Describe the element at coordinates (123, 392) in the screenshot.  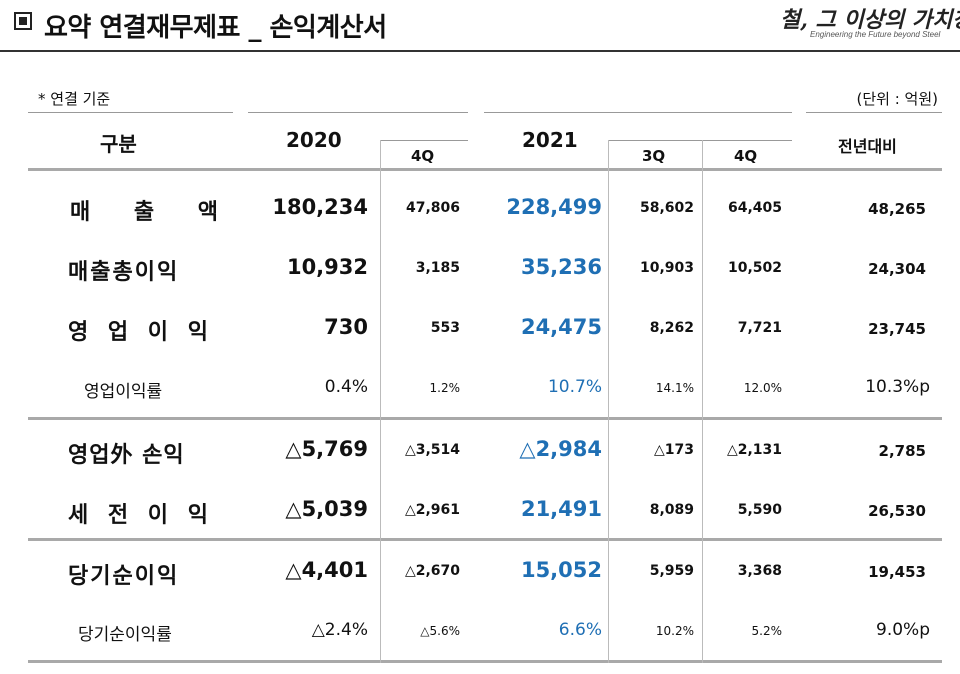
I see `row-label-operating-margin: 영업이익률` at that location.